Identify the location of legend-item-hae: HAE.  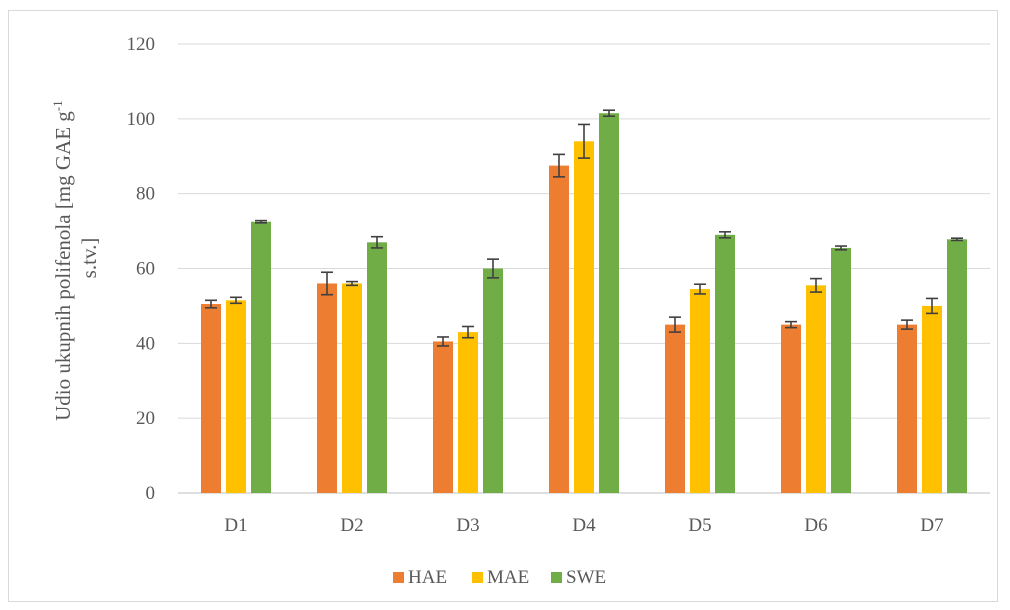
(420, 577).